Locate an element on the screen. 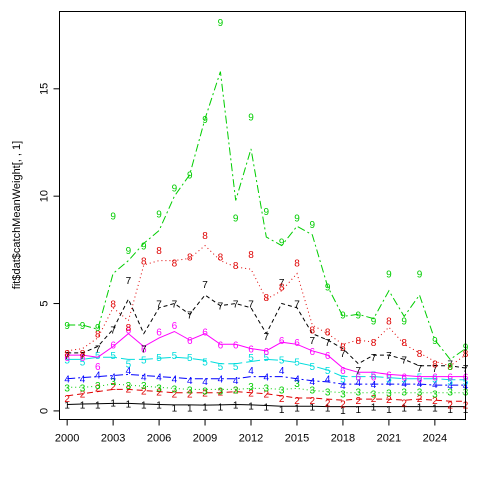  y-tick-label: 10 is located at coordinates (45, 196).